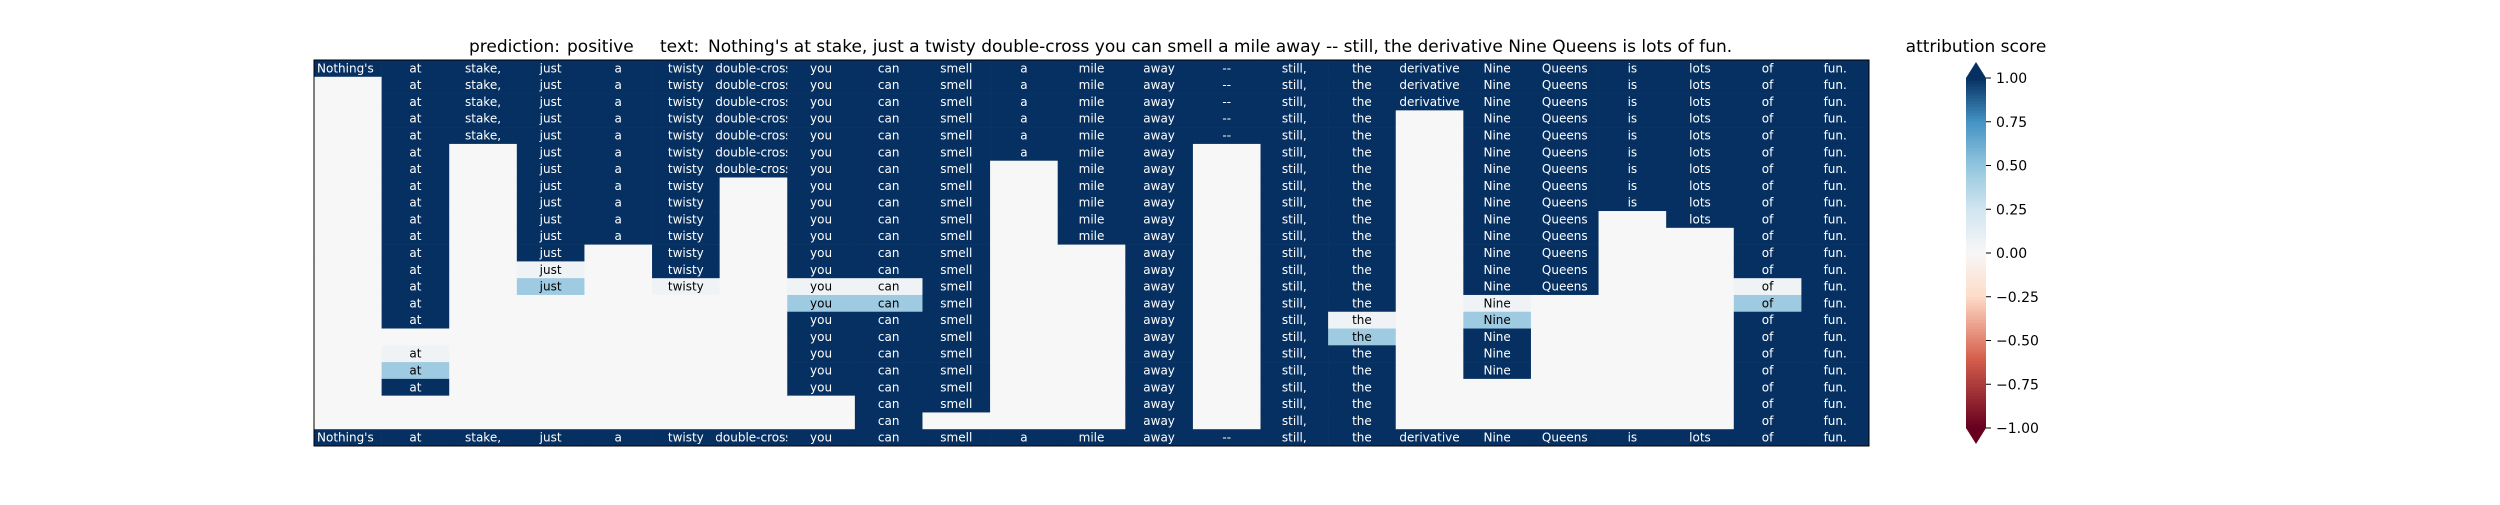 This screenshot has height=505, width=2500. I want to click on heatmap-cell-label: still,, so click(1294, 421).